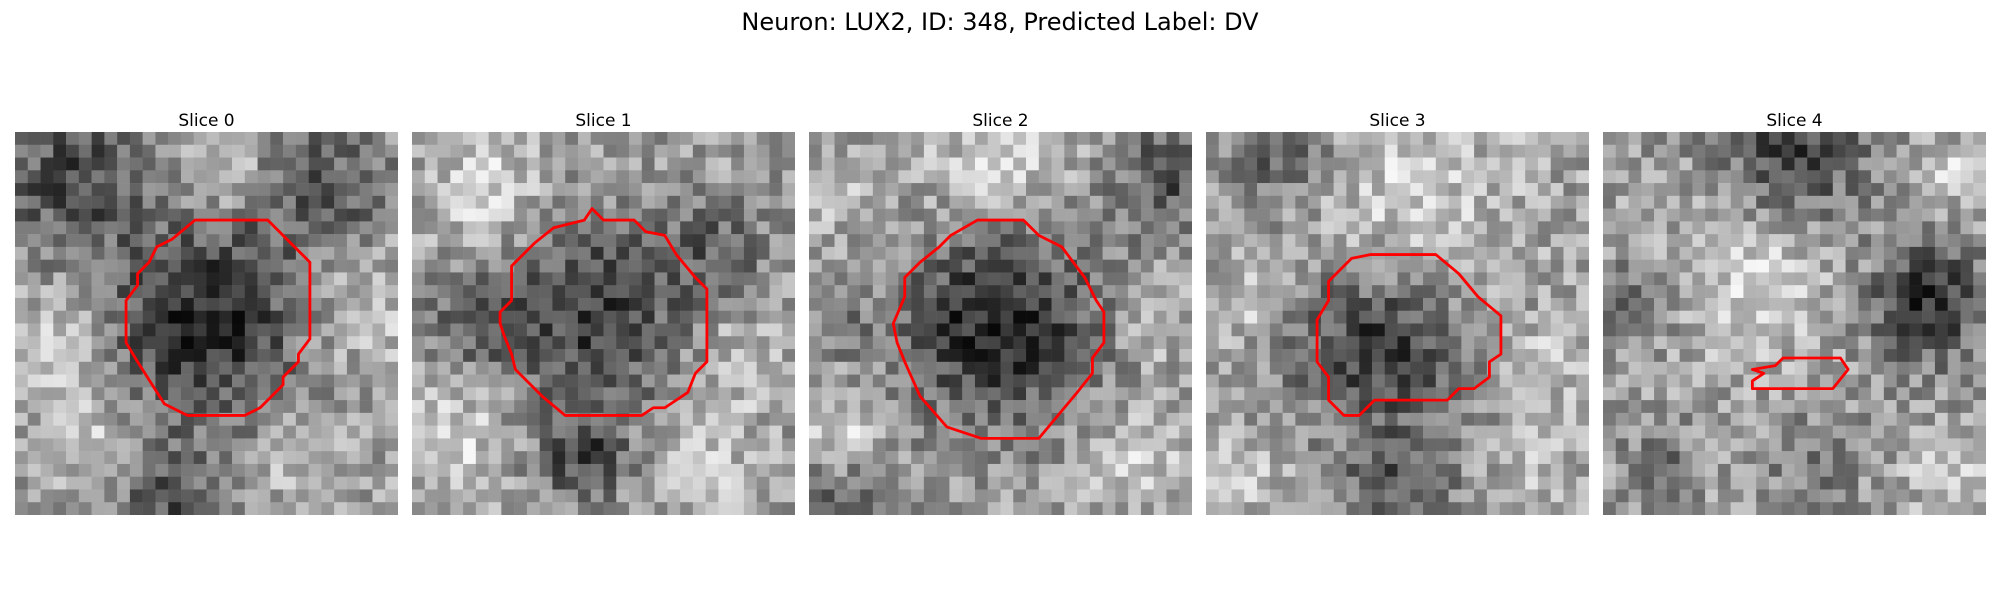  Describe the element at coordinates (206, 121) in the screenshot. I see `slice-title: Slice 0` at that location.